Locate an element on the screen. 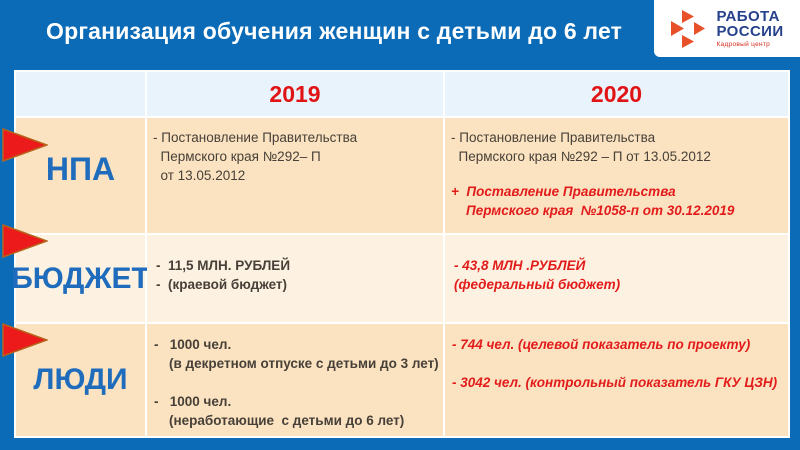  logo-triangles-icon is located at coordinates (688, 28).